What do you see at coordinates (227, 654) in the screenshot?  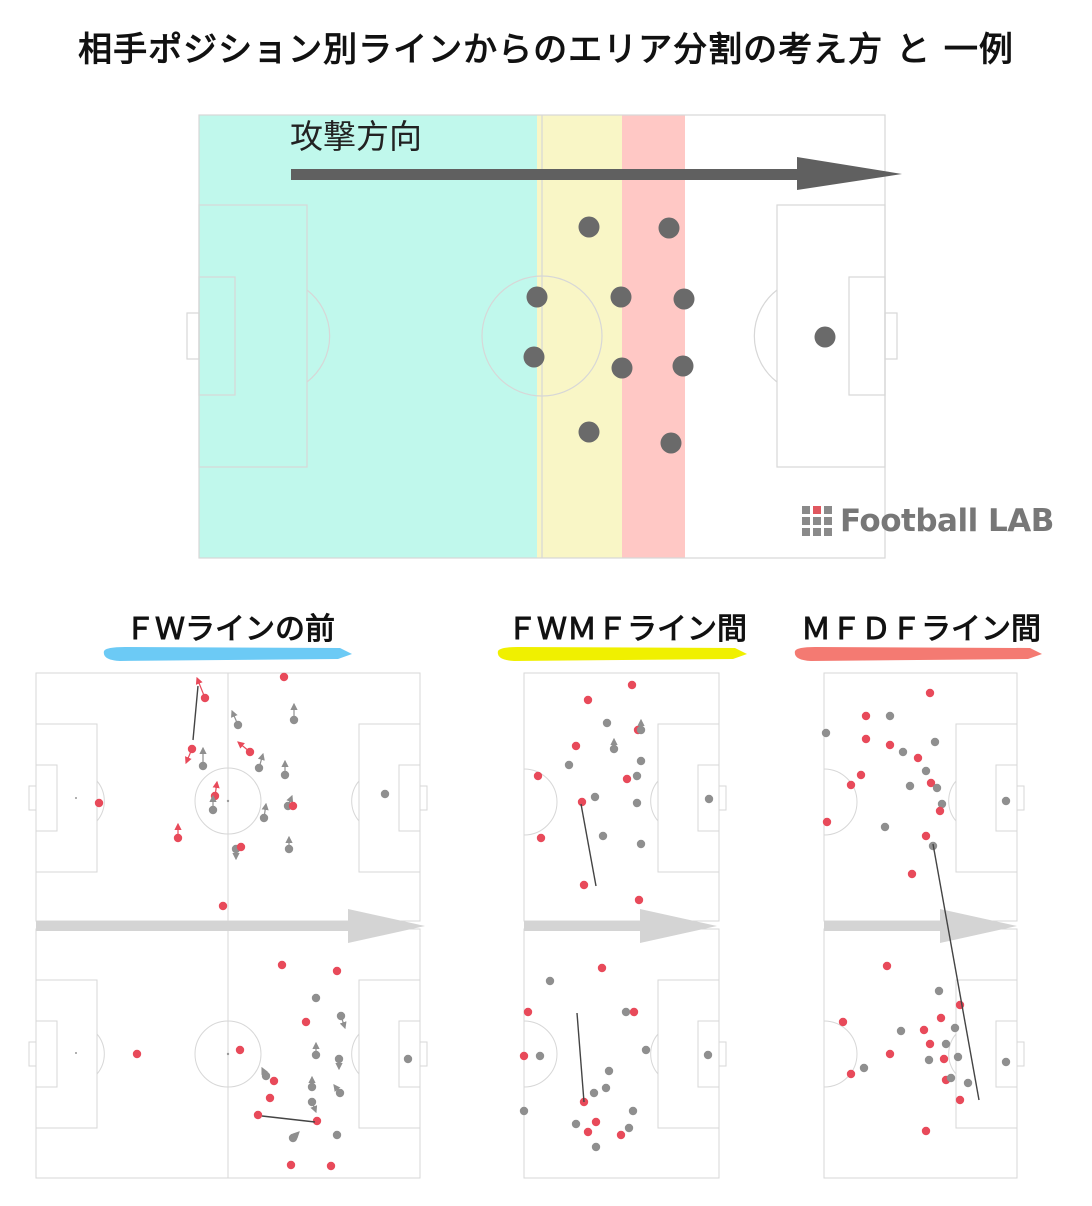 I see `brush-fw` at bounding box center [227, 654].